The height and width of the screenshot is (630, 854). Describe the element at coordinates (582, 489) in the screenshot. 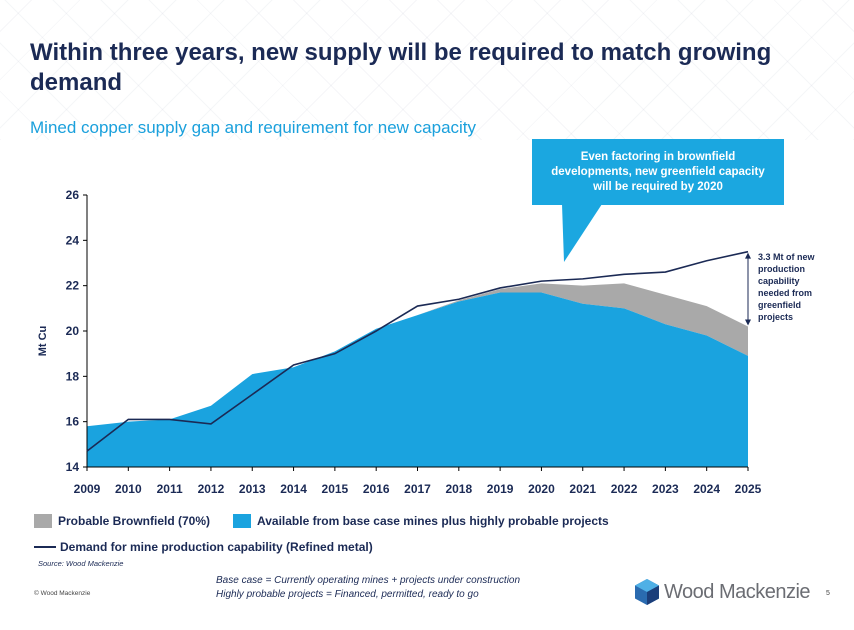

I see `x-tick-label: 2021` at that location.